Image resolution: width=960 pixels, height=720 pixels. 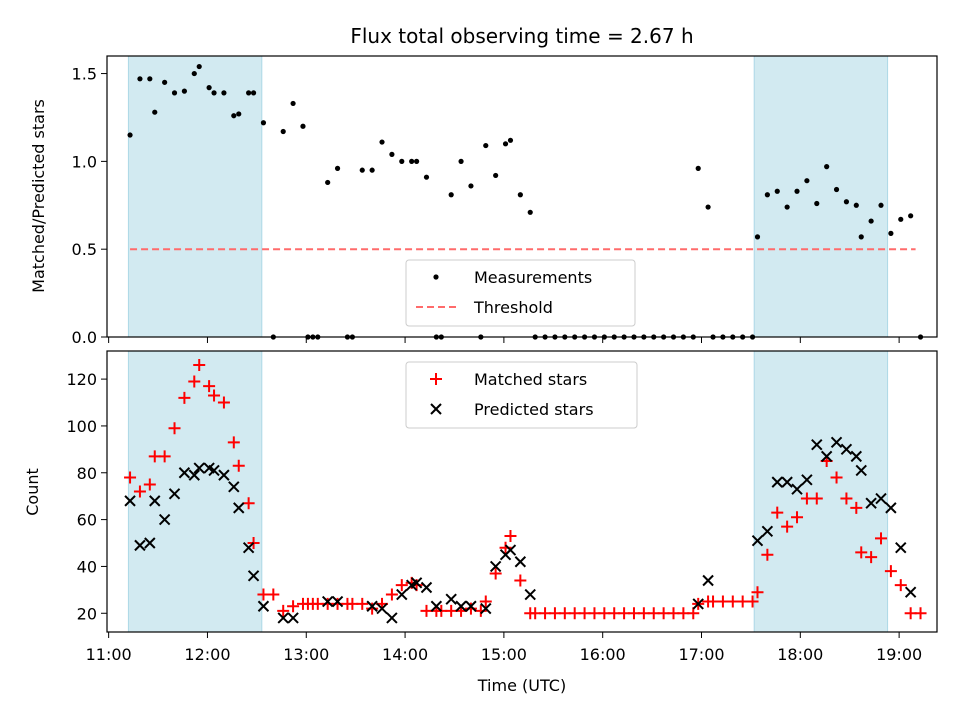 I want to click on legend-label-threshold: Threshold, so click(x=513, y=307).